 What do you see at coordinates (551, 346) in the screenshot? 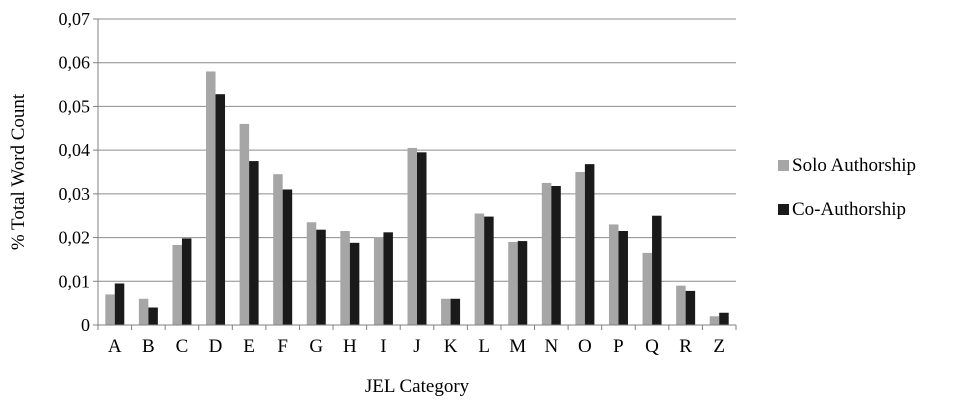
I see `x-tick-label: N` at bounding box center [551, 346].